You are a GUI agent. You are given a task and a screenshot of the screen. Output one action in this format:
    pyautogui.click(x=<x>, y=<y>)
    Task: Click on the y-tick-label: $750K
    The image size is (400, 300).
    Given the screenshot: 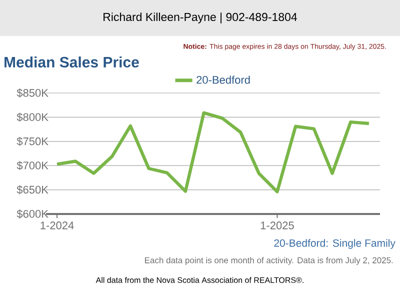 What is the action you would take?
    pyautogui.click(x=32, y=141)
    